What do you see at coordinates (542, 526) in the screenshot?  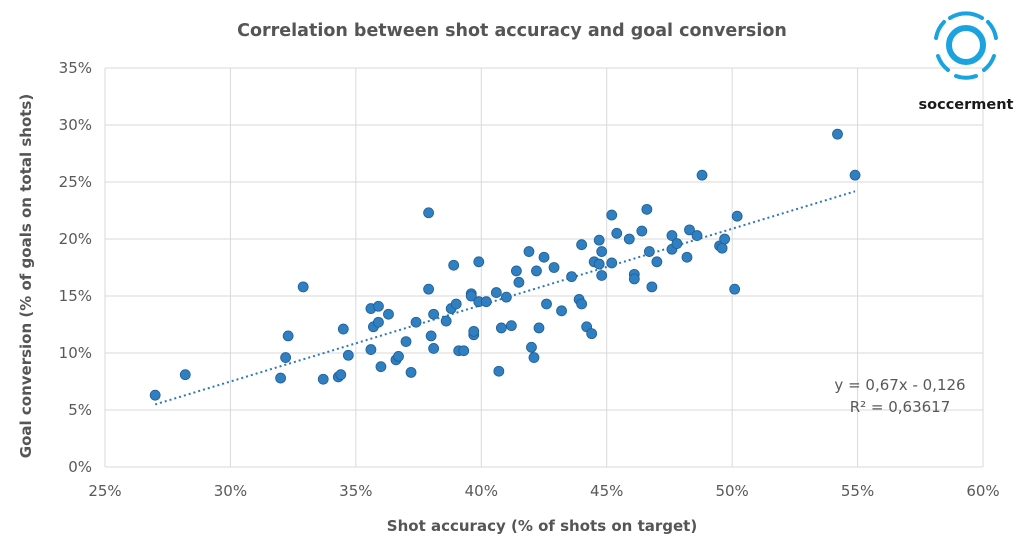 I see `x-axis-title: Shot accuracy (% of shots on target)` at bounding box center [542, 526].